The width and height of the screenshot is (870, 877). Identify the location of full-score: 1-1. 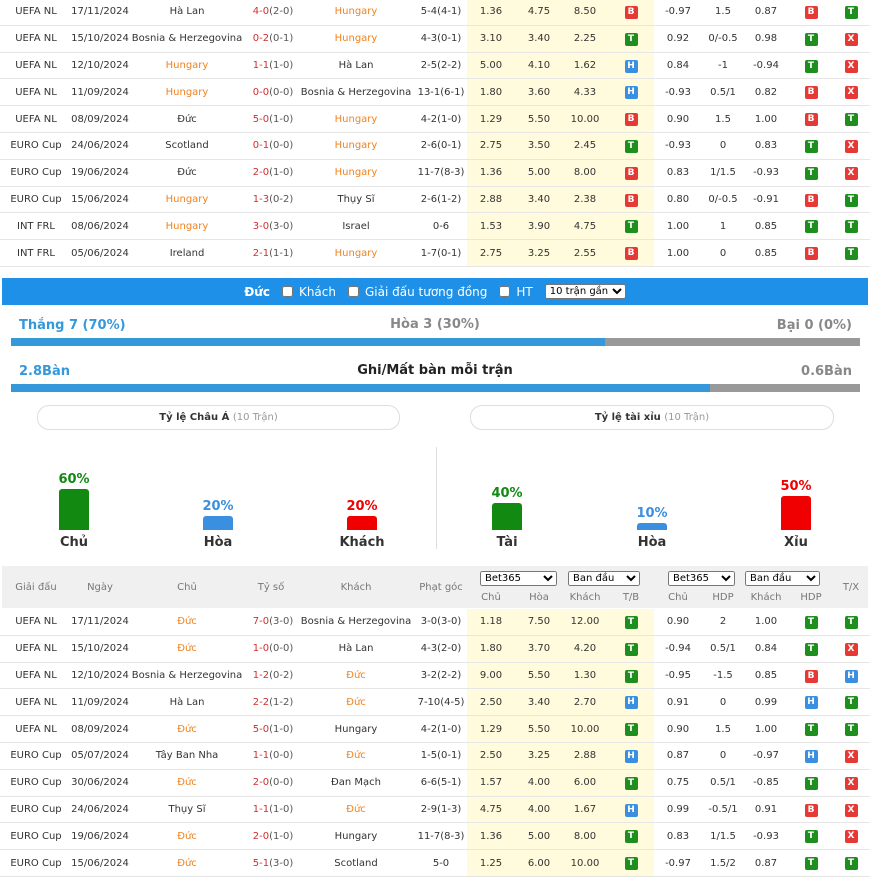
(261, 65).